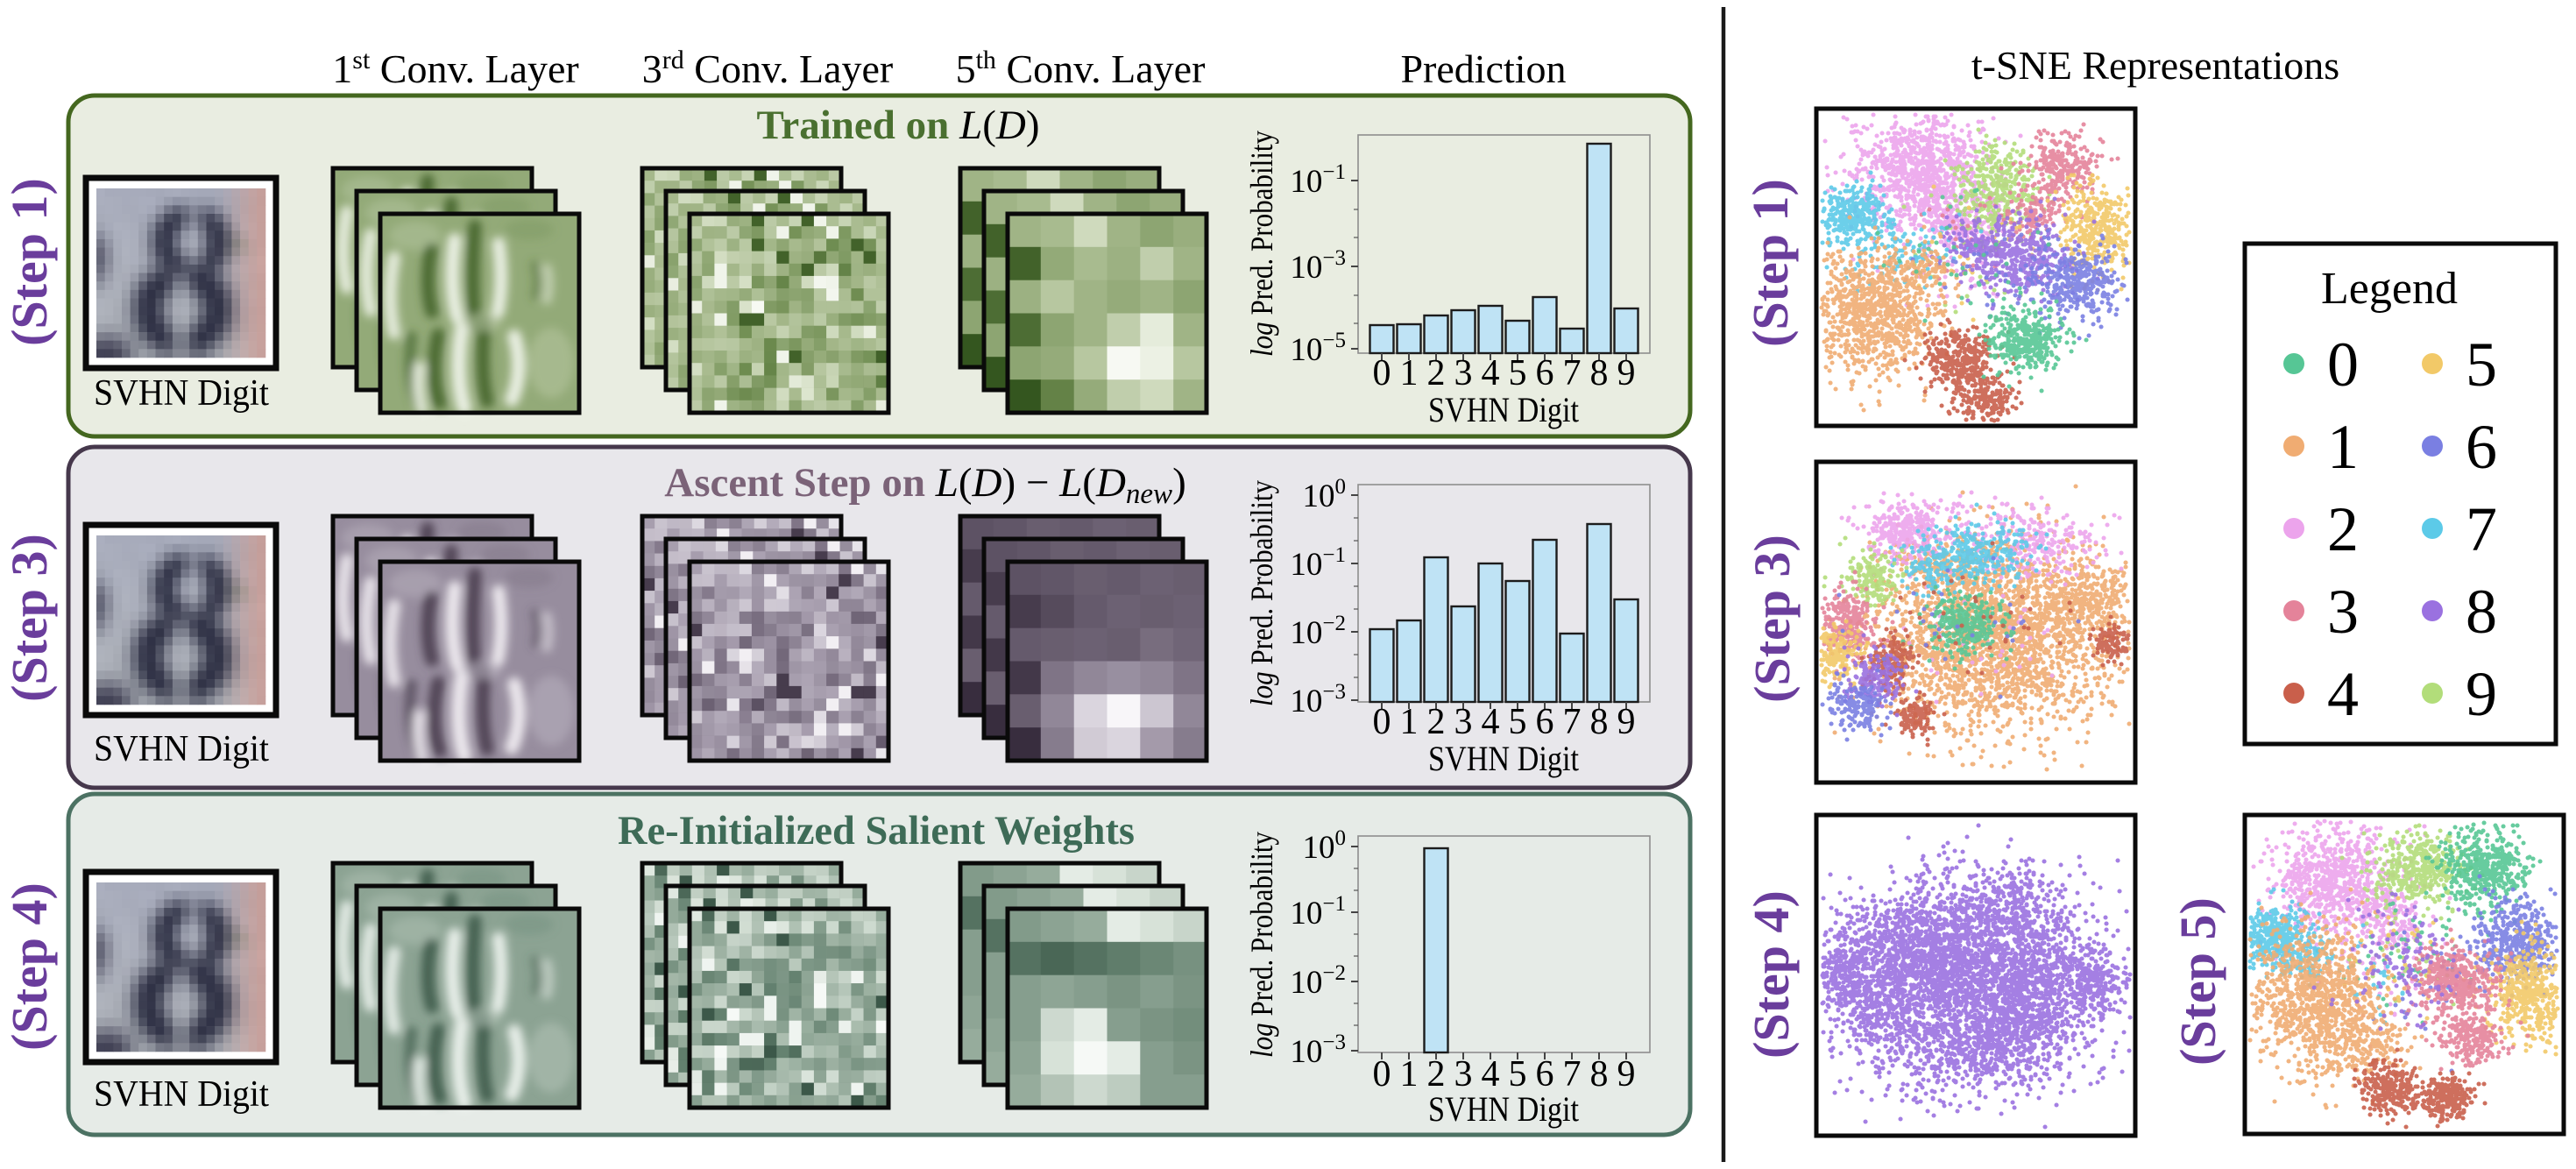 This screenshot has height=1169, width=2576. Describe the element at coordinates (2155, 65) in the screenshot. I see `svg-text: t-SNE Representations` at that location.